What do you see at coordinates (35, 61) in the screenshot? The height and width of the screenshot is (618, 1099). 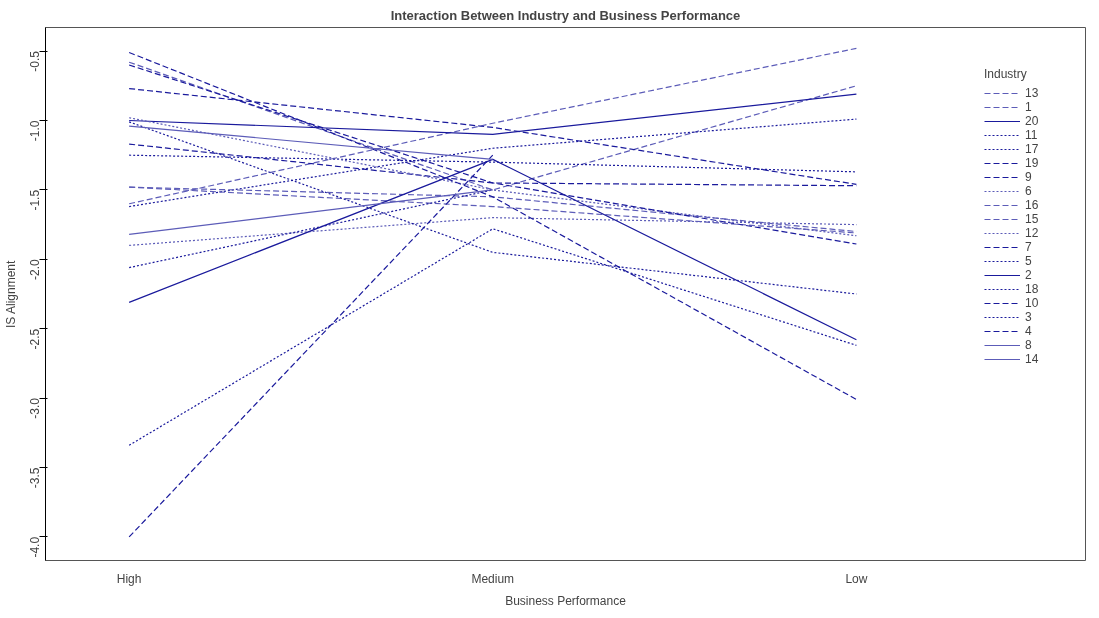 I see `y-tick-label: -0.5` at bounding box center [35, 61].